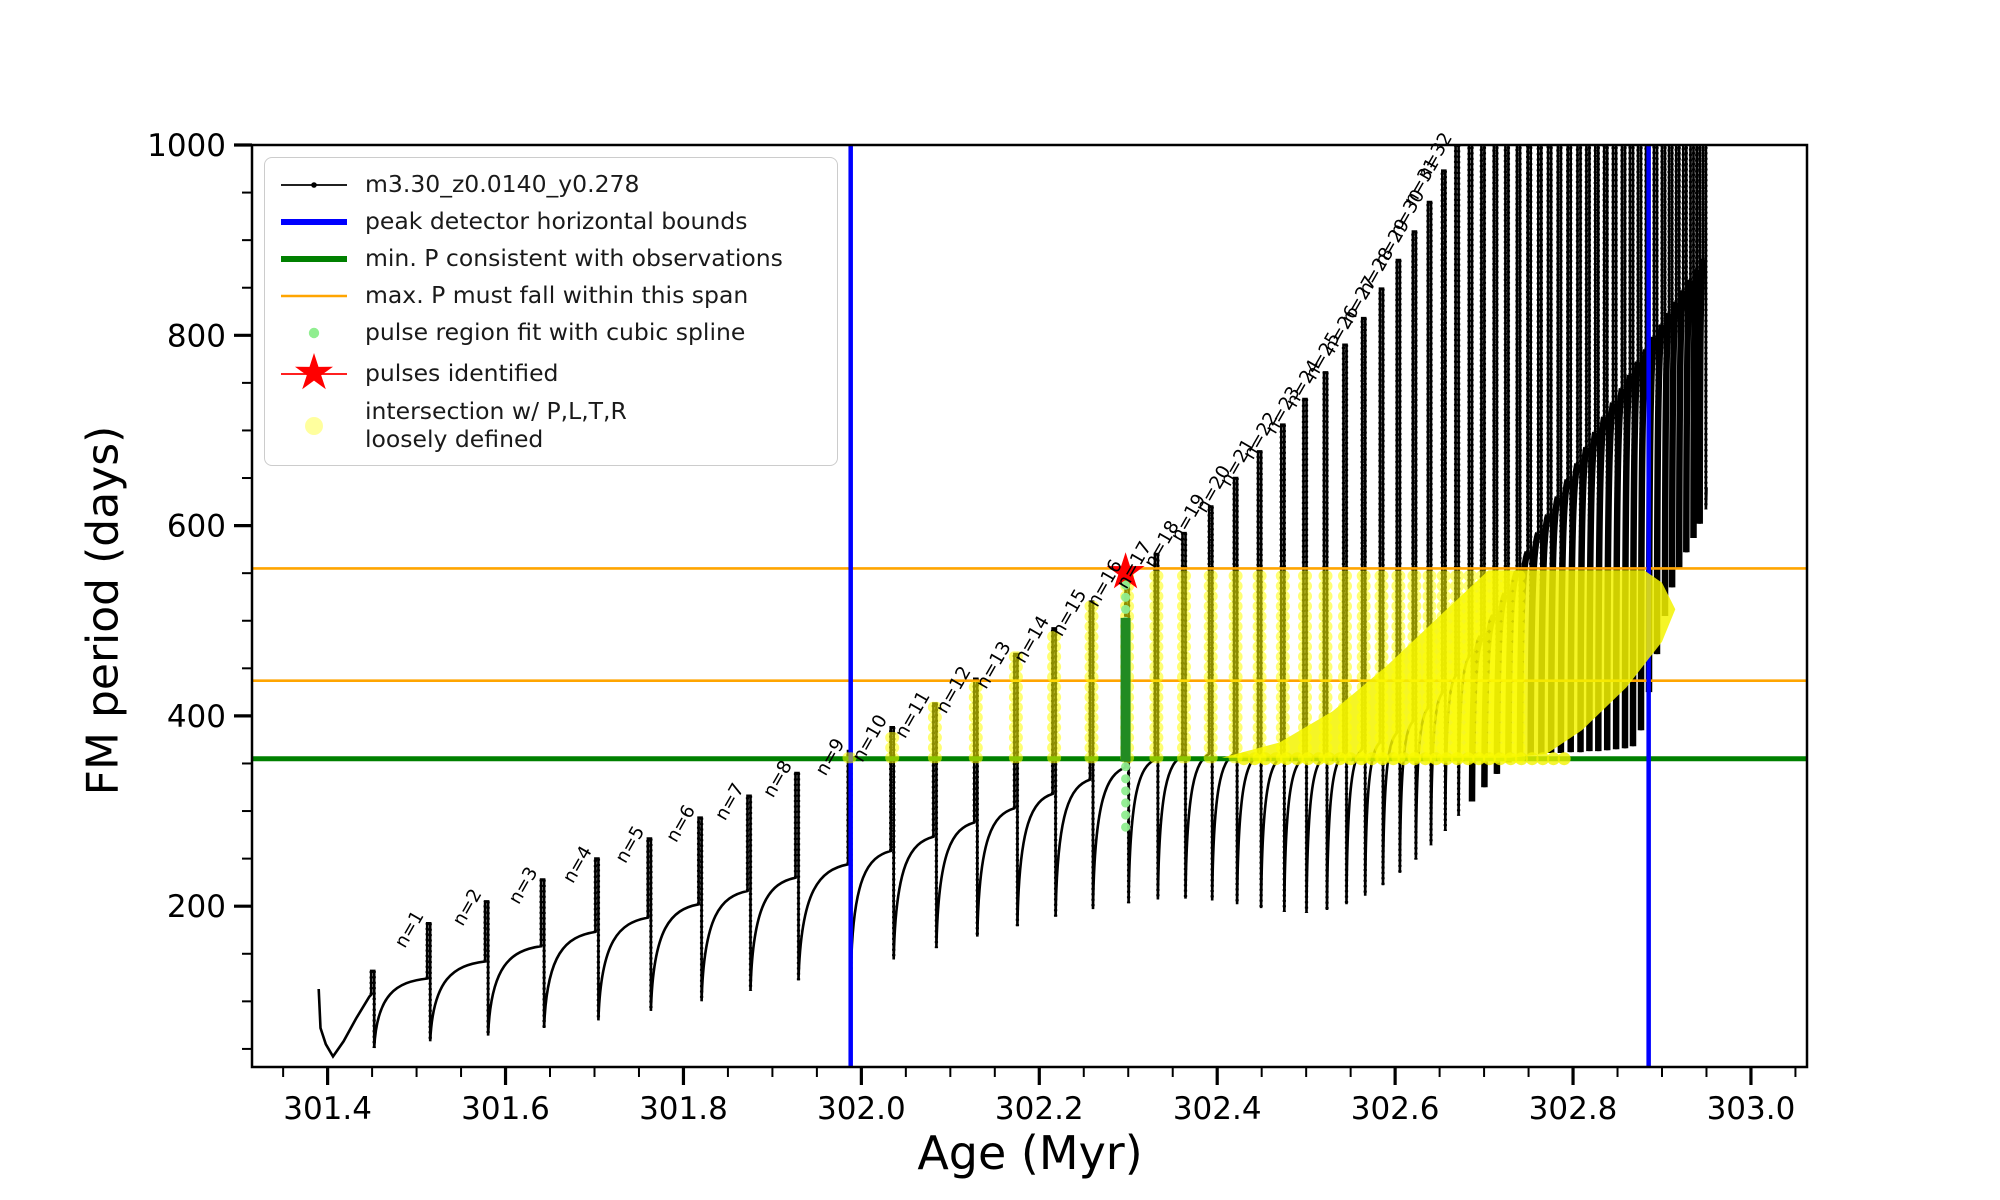 This screenshot has height=1200, width=2000. I want to click on pulse-identified-star, so click(1125, 570).